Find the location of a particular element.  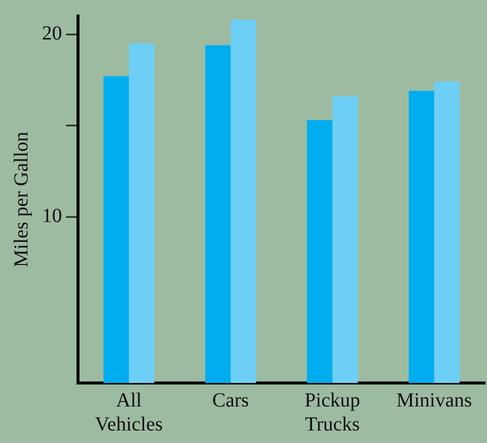

y-axis-title: Miles per Gallon is located at coordinates (21, 200).